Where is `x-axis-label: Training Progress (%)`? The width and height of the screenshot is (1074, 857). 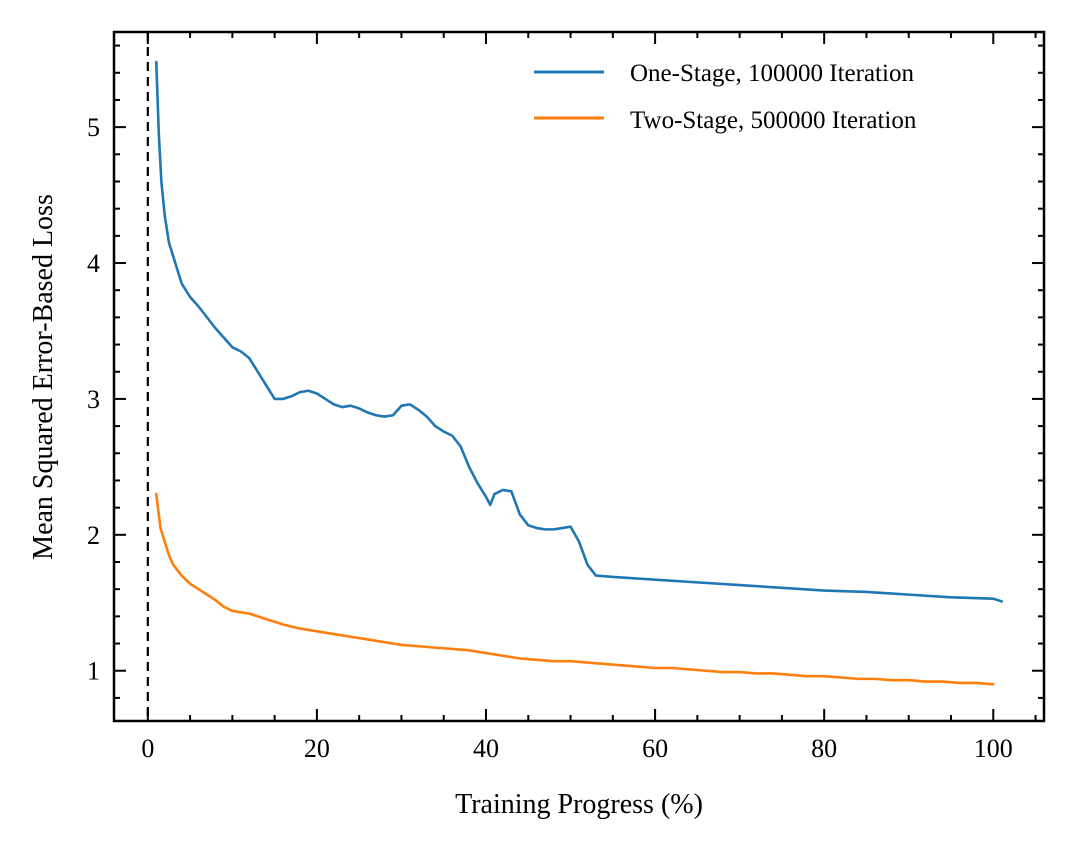
x-axis-label: Training Progress (%) is located at coordinates (579, 804).